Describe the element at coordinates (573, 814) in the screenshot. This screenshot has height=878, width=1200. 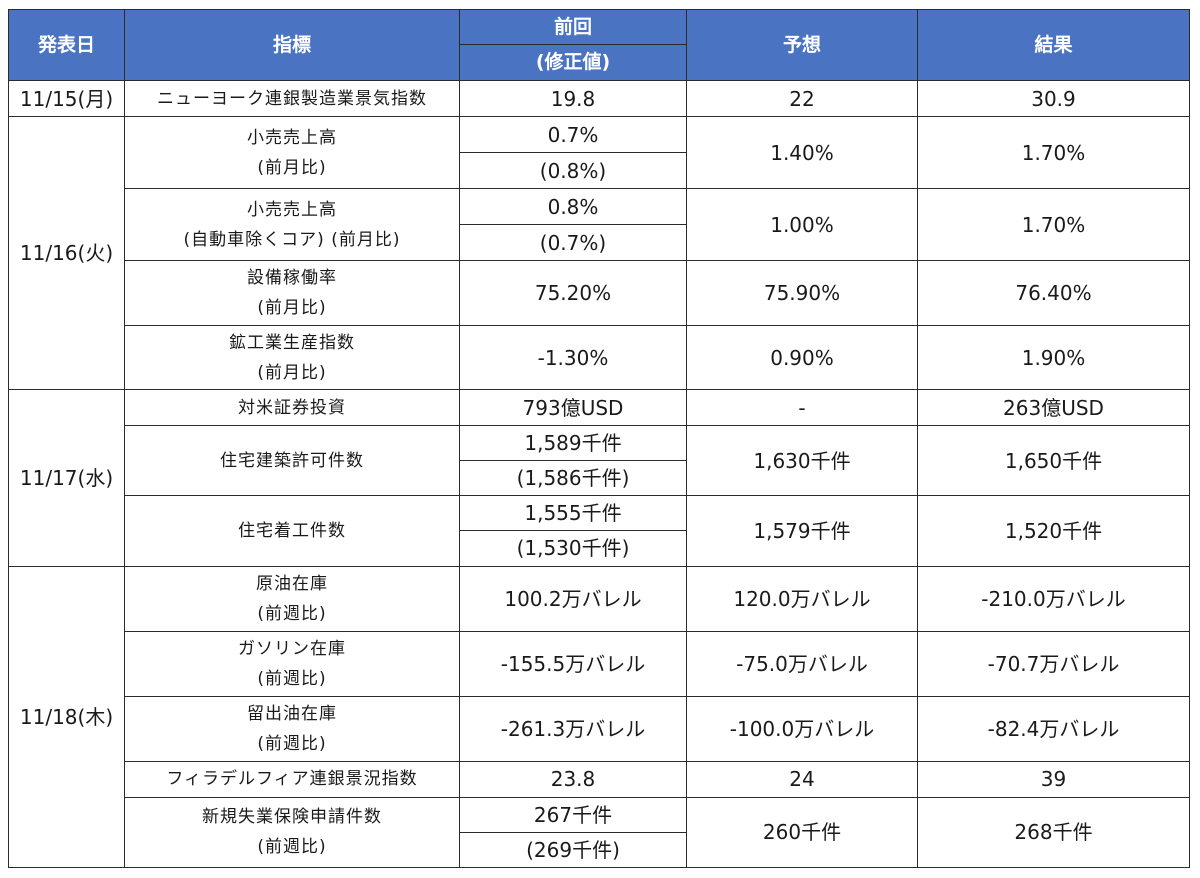
I see `prev-value: 267千件` at that location.